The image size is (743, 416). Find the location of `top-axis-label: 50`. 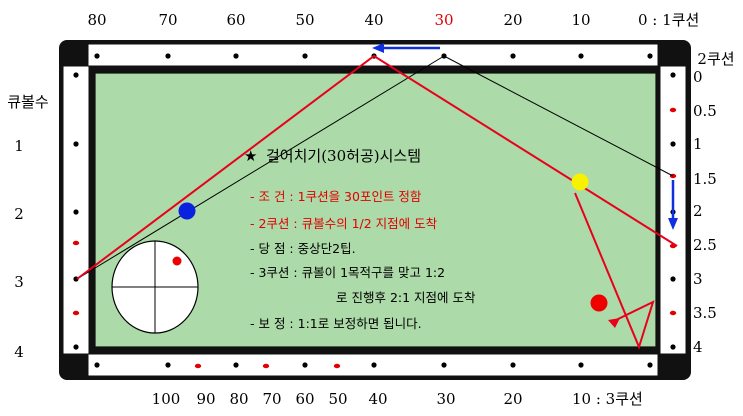

top-axis-label: 50 is located at coordinates (304, 20).